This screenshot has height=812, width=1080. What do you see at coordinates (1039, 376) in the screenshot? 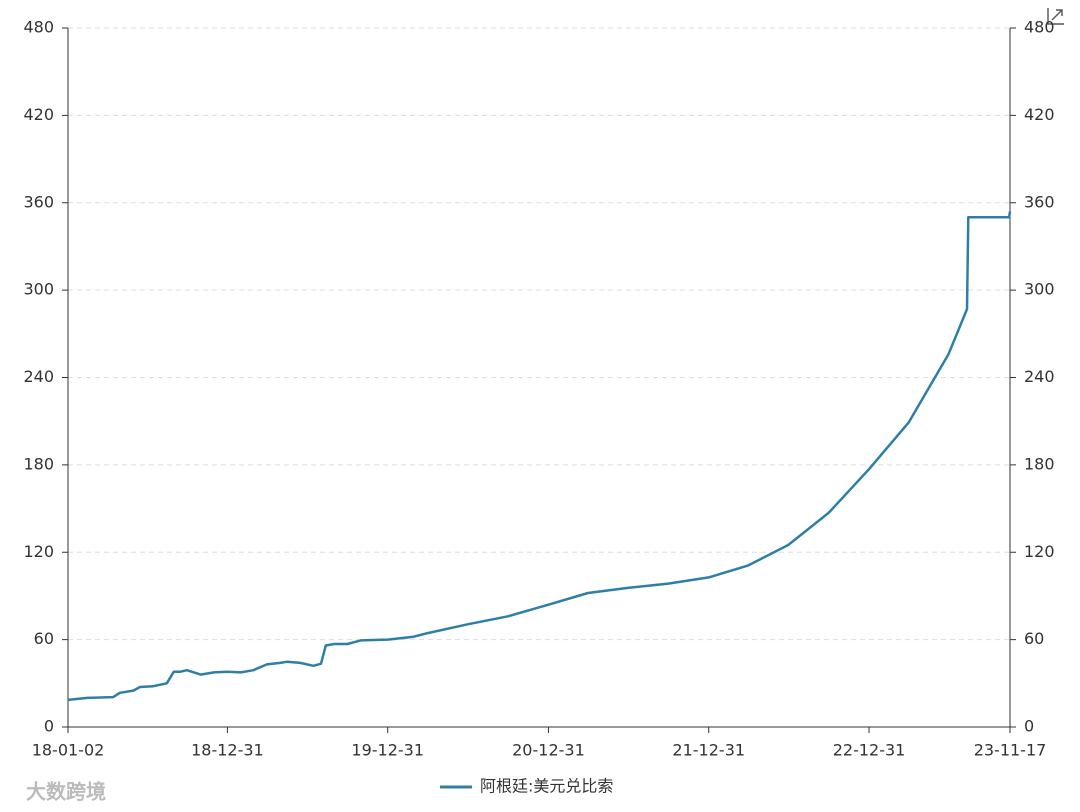
I see `y2-tick-label: 240` at bounding box center [1039, 376].